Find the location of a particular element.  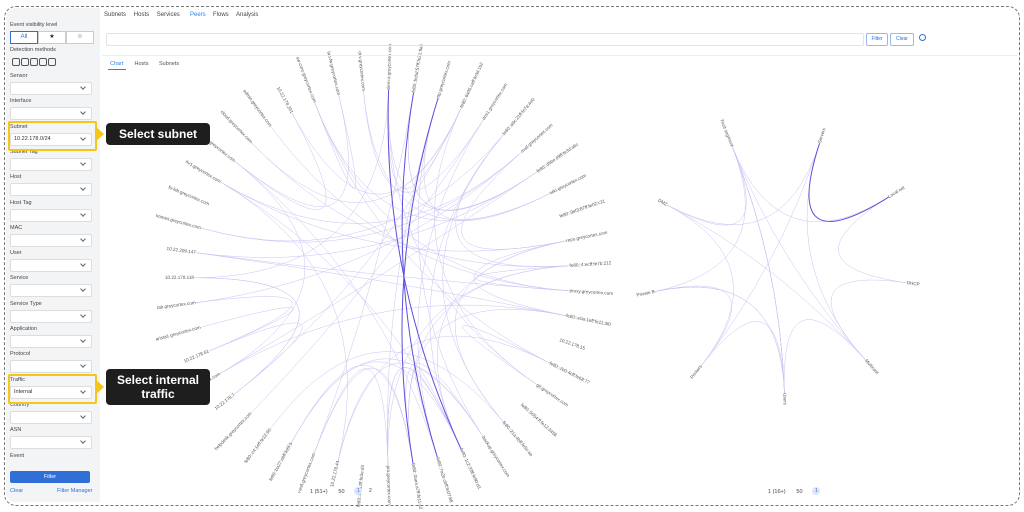

node-label: Multicast is located at coordinates (872, 366).